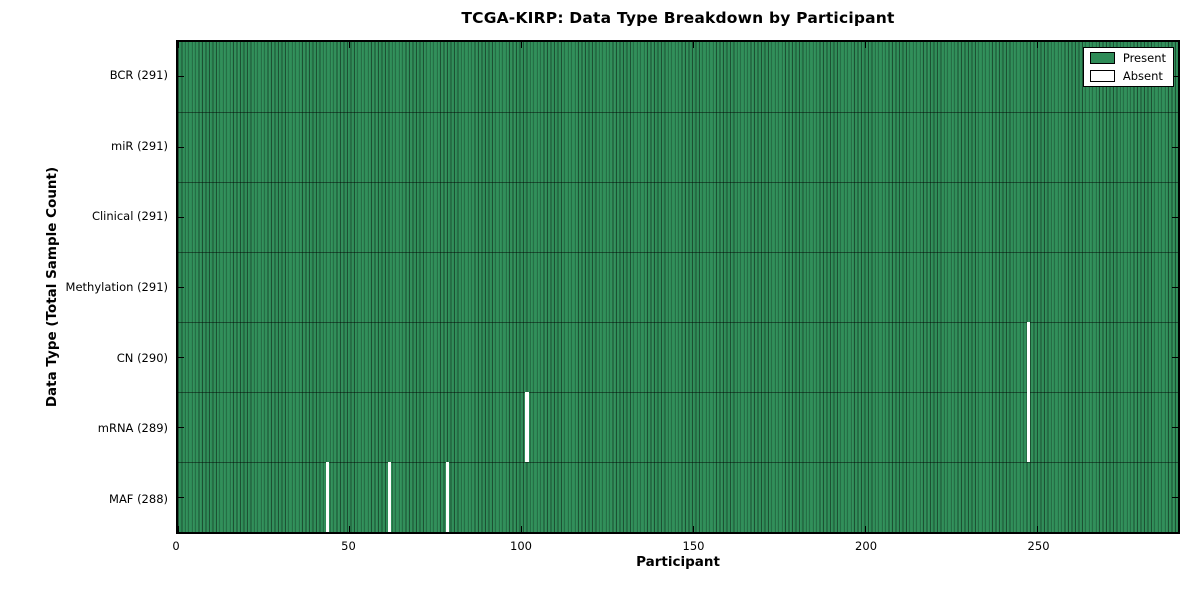 The image size is (1200, 600). I want to click on y-tick-label: BCR (291), so click(138, 75).